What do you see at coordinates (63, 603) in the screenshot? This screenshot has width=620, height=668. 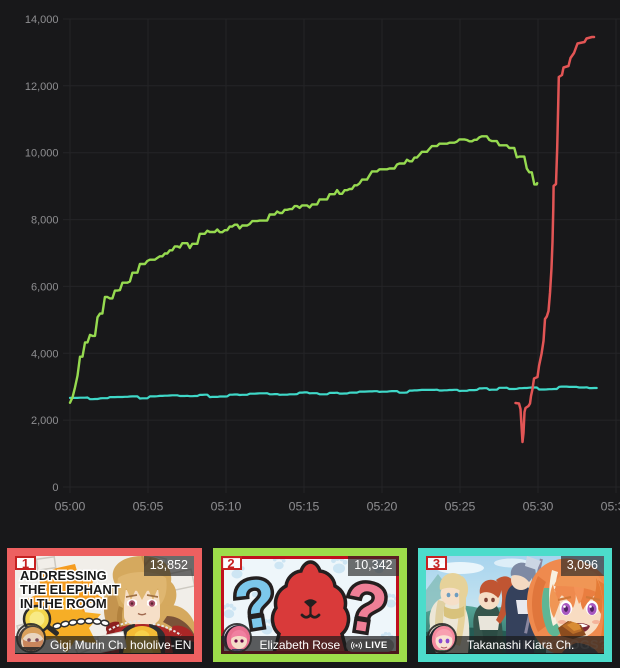 I see `svg-text: IN THE ROOM` at bounding box center [63, 603].